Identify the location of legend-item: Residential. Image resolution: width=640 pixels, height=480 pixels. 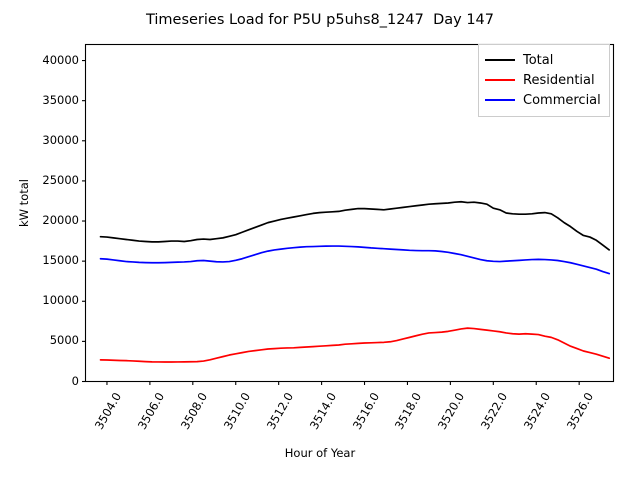
(544, 80).